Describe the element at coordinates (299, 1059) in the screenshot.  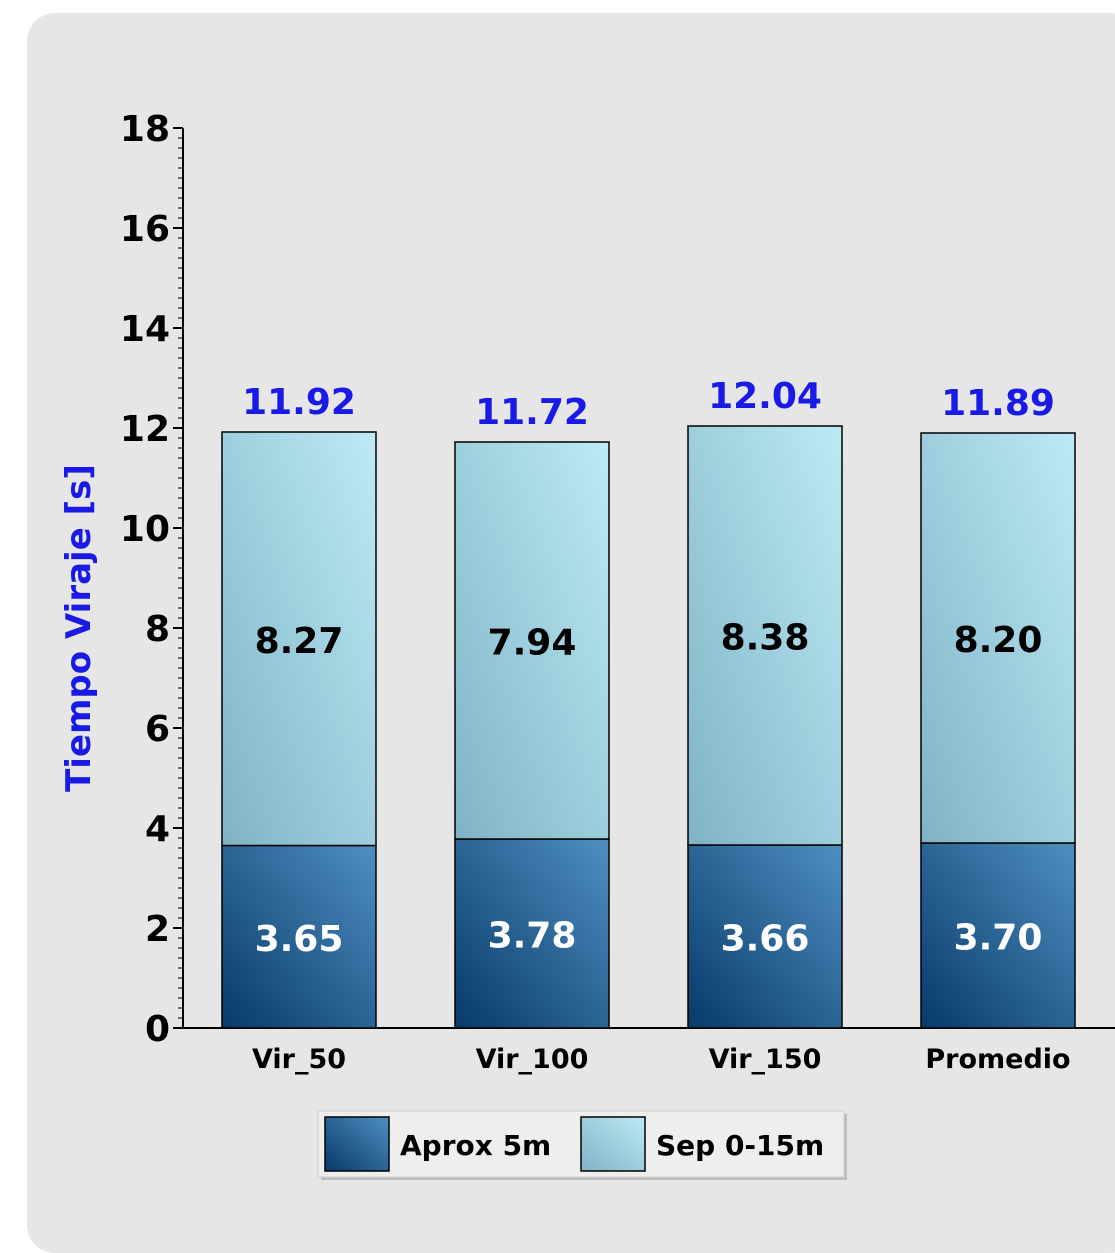
I see `x-category-label: Vir_50` at that location.